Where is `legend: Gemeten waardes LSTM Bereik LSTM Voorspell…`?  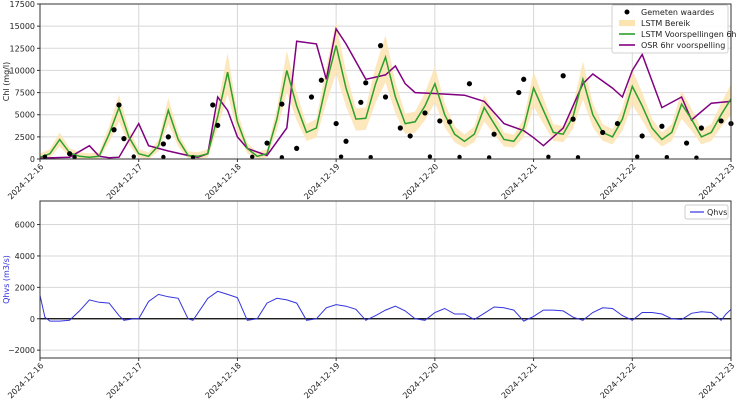
legend: Gemeten waardes LSTM Bereik LSTM Voorspell… is located at coordinates (673, 29).